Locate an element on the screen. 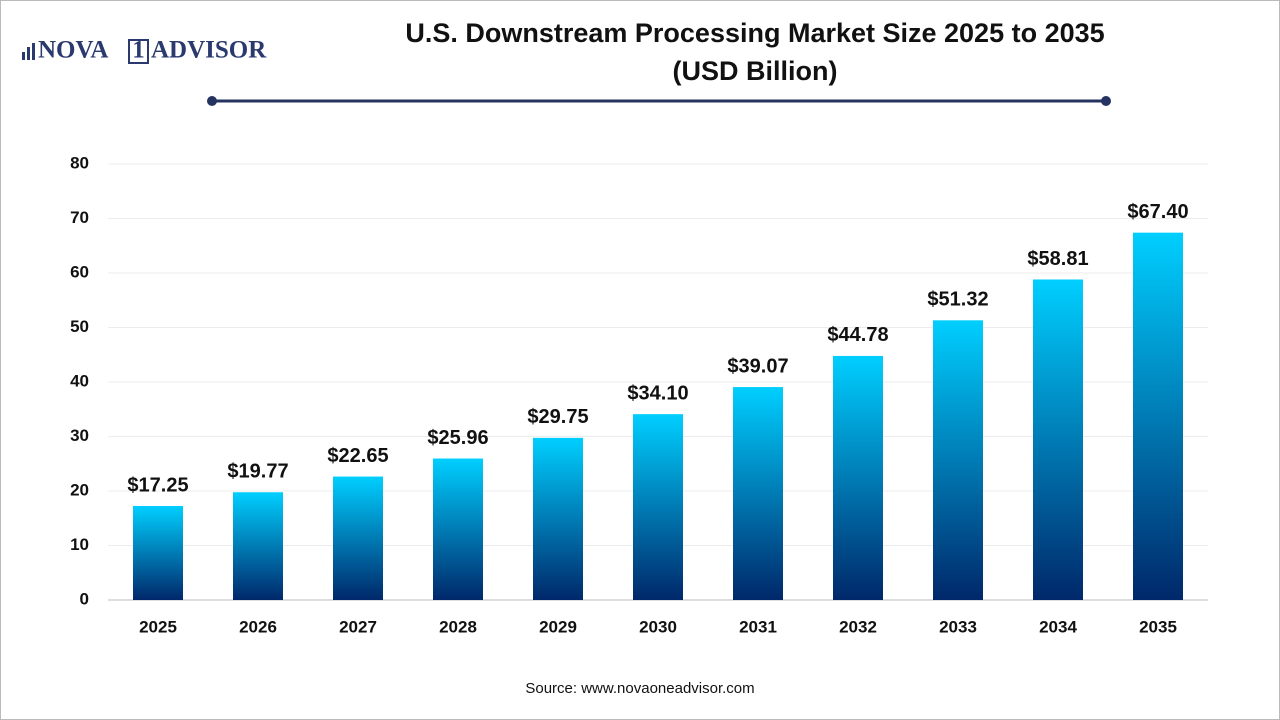 The height and width of the screenshot is (720, 1280). y-tick-label: 80 is located at coordinates (79, 162).